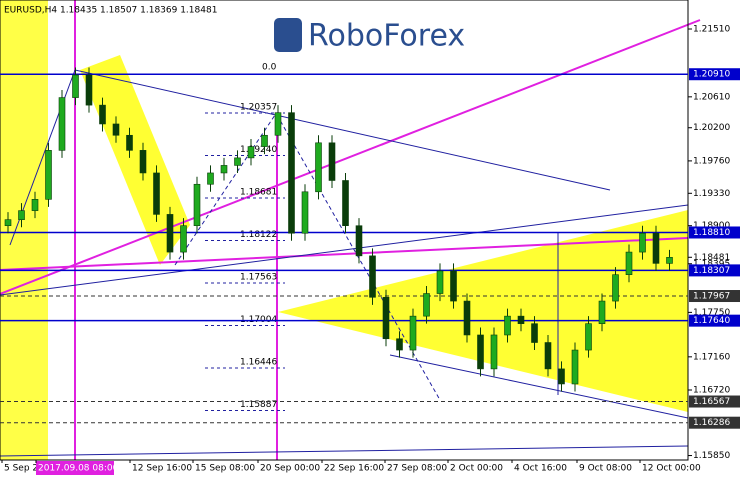 This screenshot has height=480, width=740. What do you see at coordinates (258, 235) in the screenshot?
I see `fib-label: 1.18122` at bounding box center [258, 235].